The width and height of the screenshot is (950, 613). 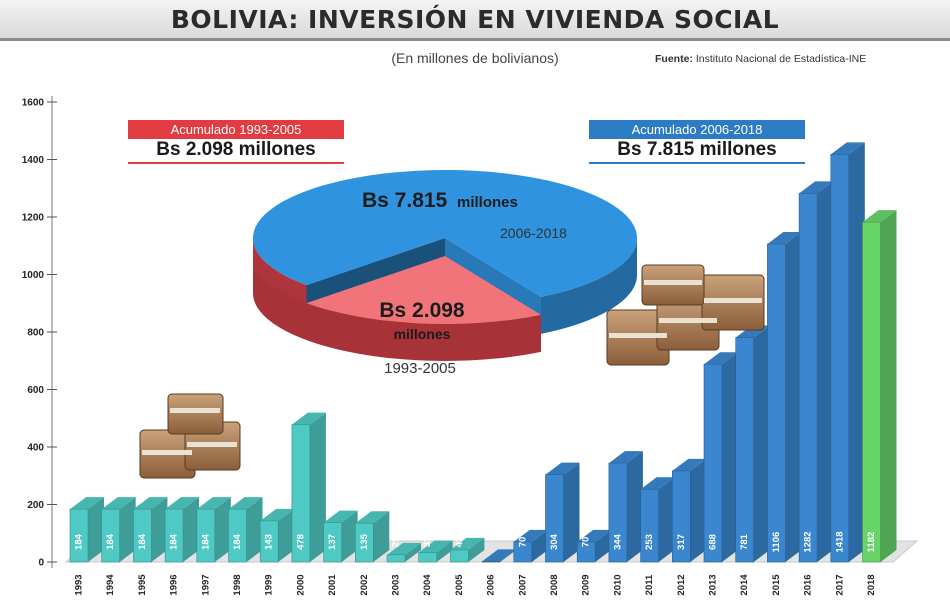 What do you see at coordinates (35, 390) in the screenshot?
I see `y-tick-label: 600` at bounding box center [35, 390].